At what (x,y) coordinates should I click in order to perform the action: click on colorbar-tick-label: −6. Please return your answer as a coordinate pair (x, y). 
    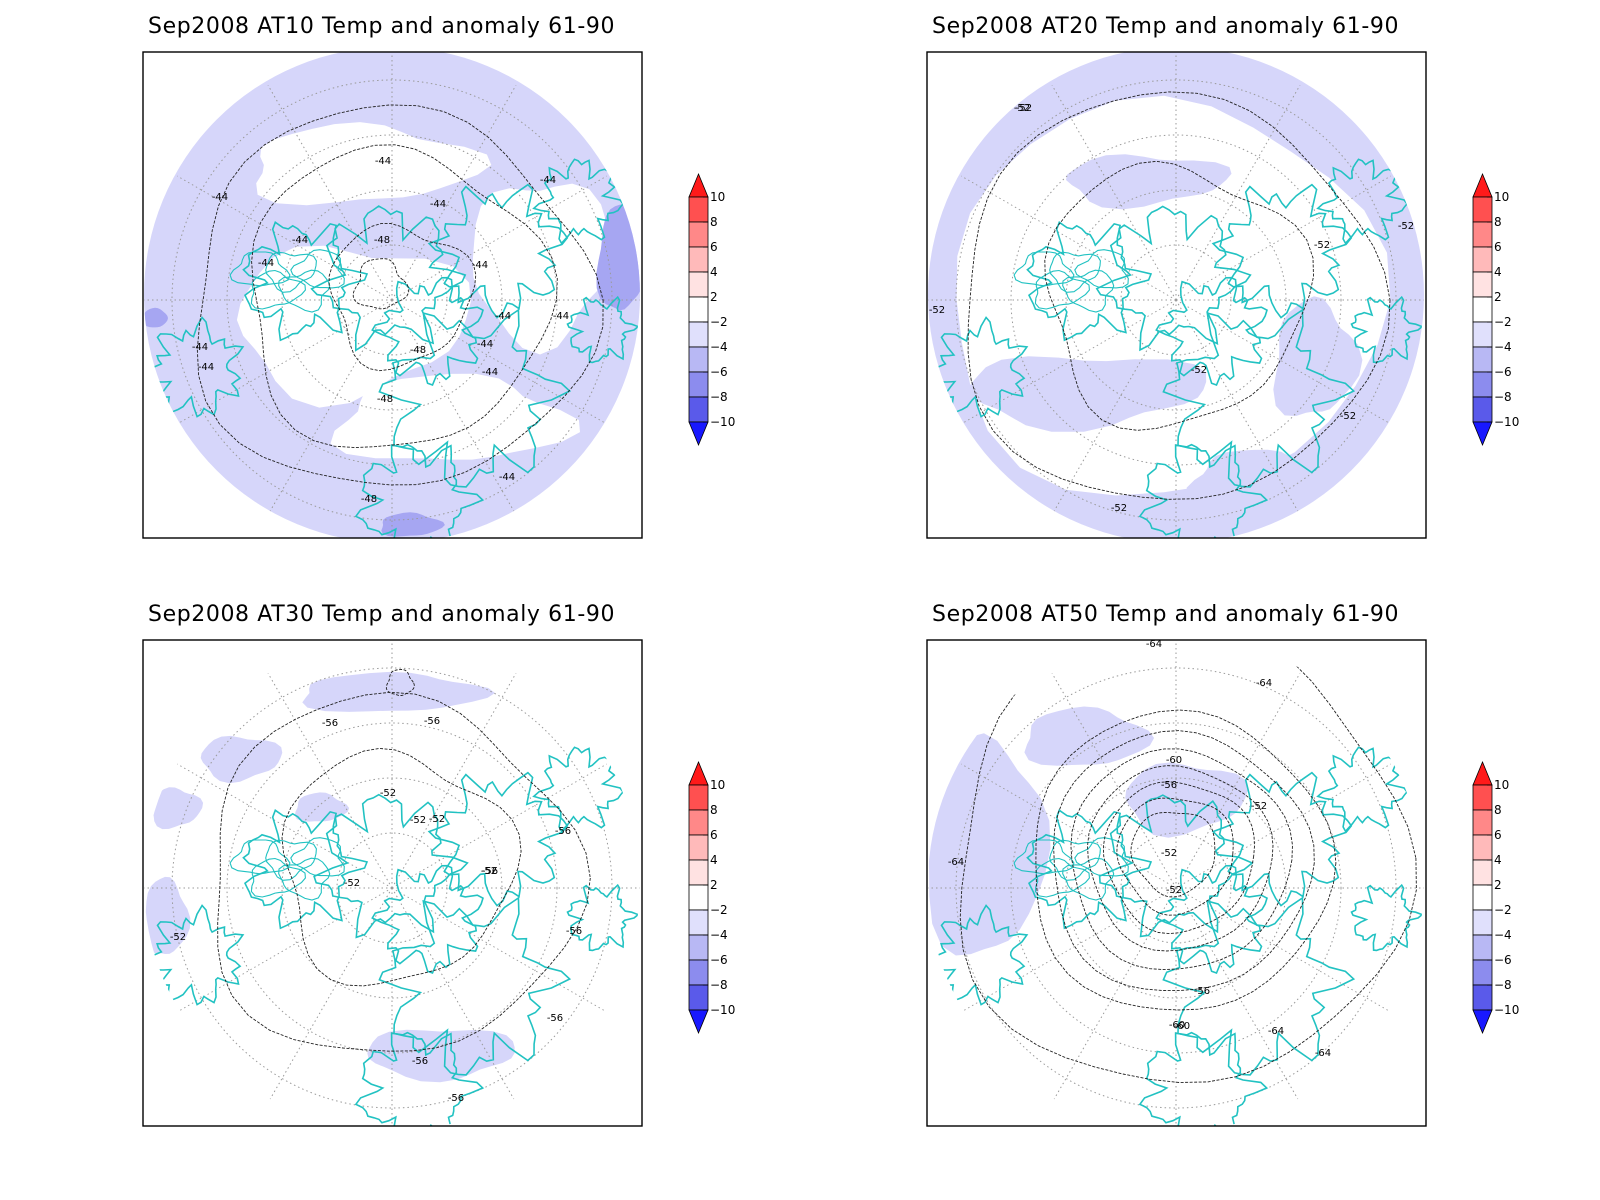
    Looking at the image, I should click on (1503, 960).